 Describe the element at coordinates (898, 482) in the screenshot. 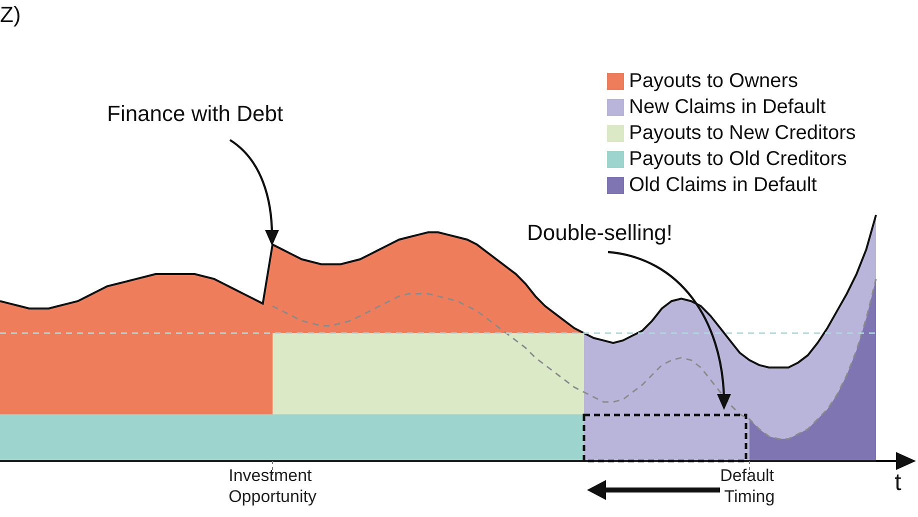

I see `x-axis-title: t` at that location.